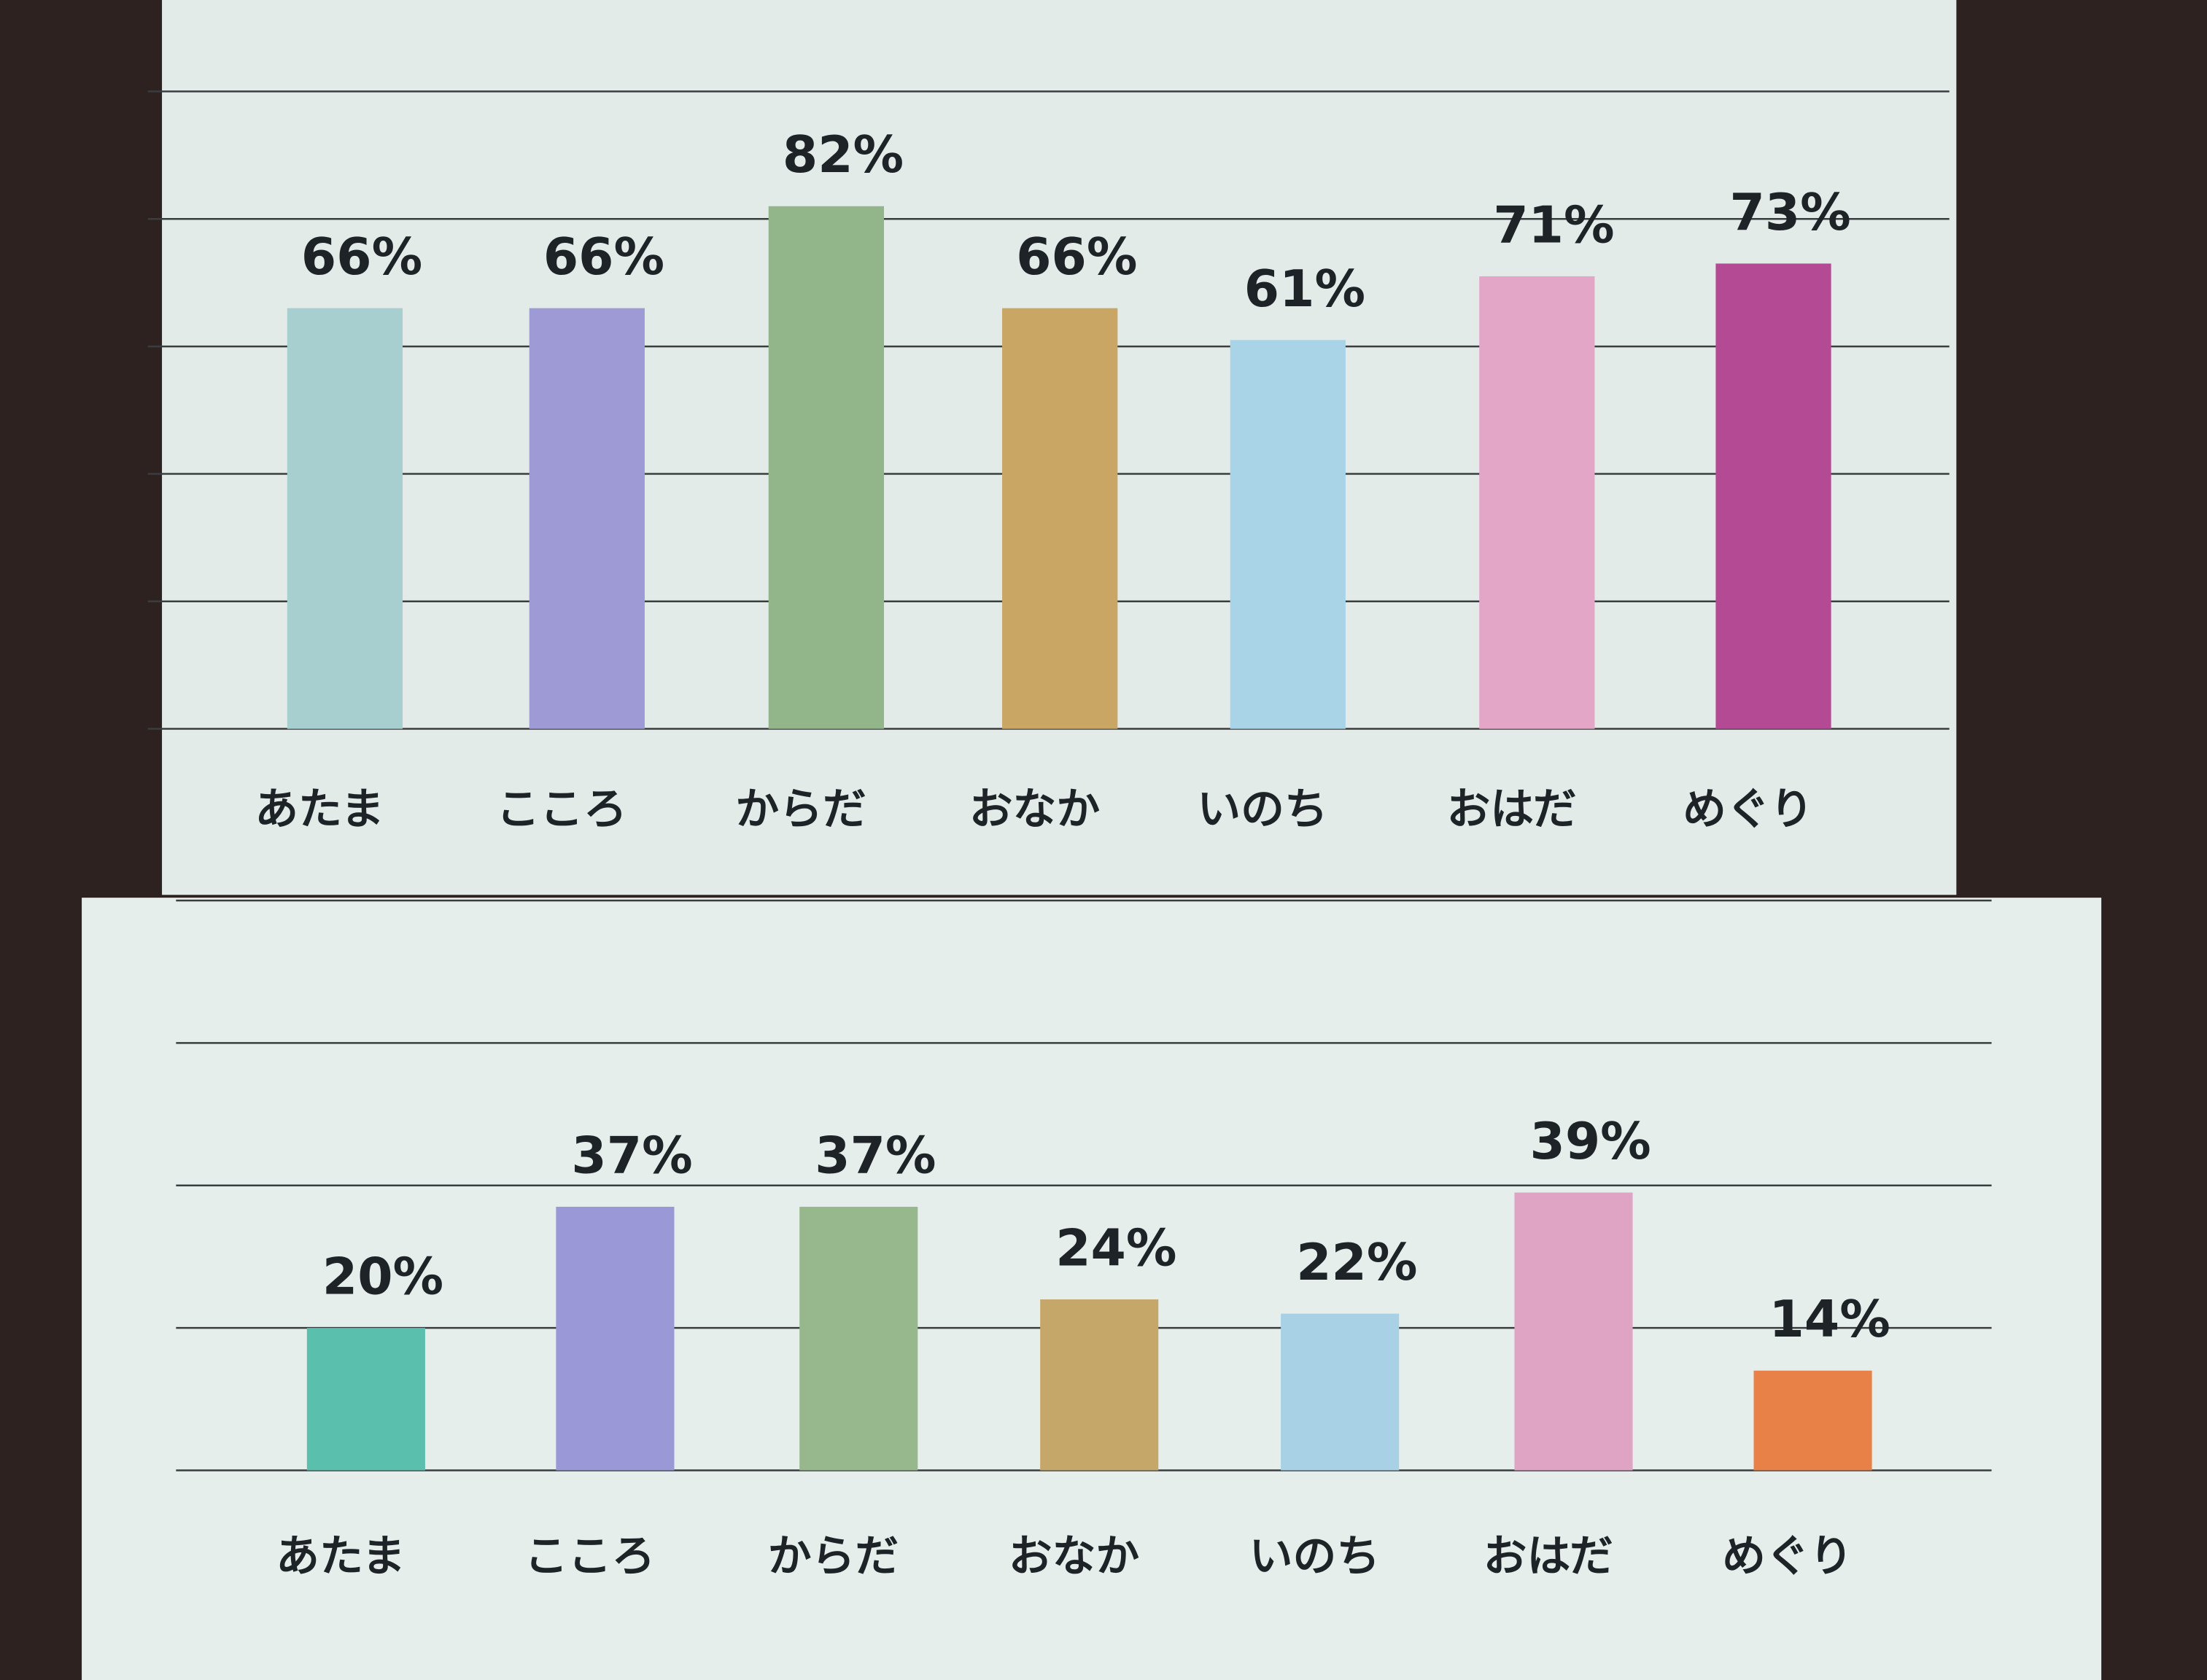  What do you see at coordinates (1790, 213) in the screenshot?
I see `value-label: 73%` at bounding box center [1790, 213].